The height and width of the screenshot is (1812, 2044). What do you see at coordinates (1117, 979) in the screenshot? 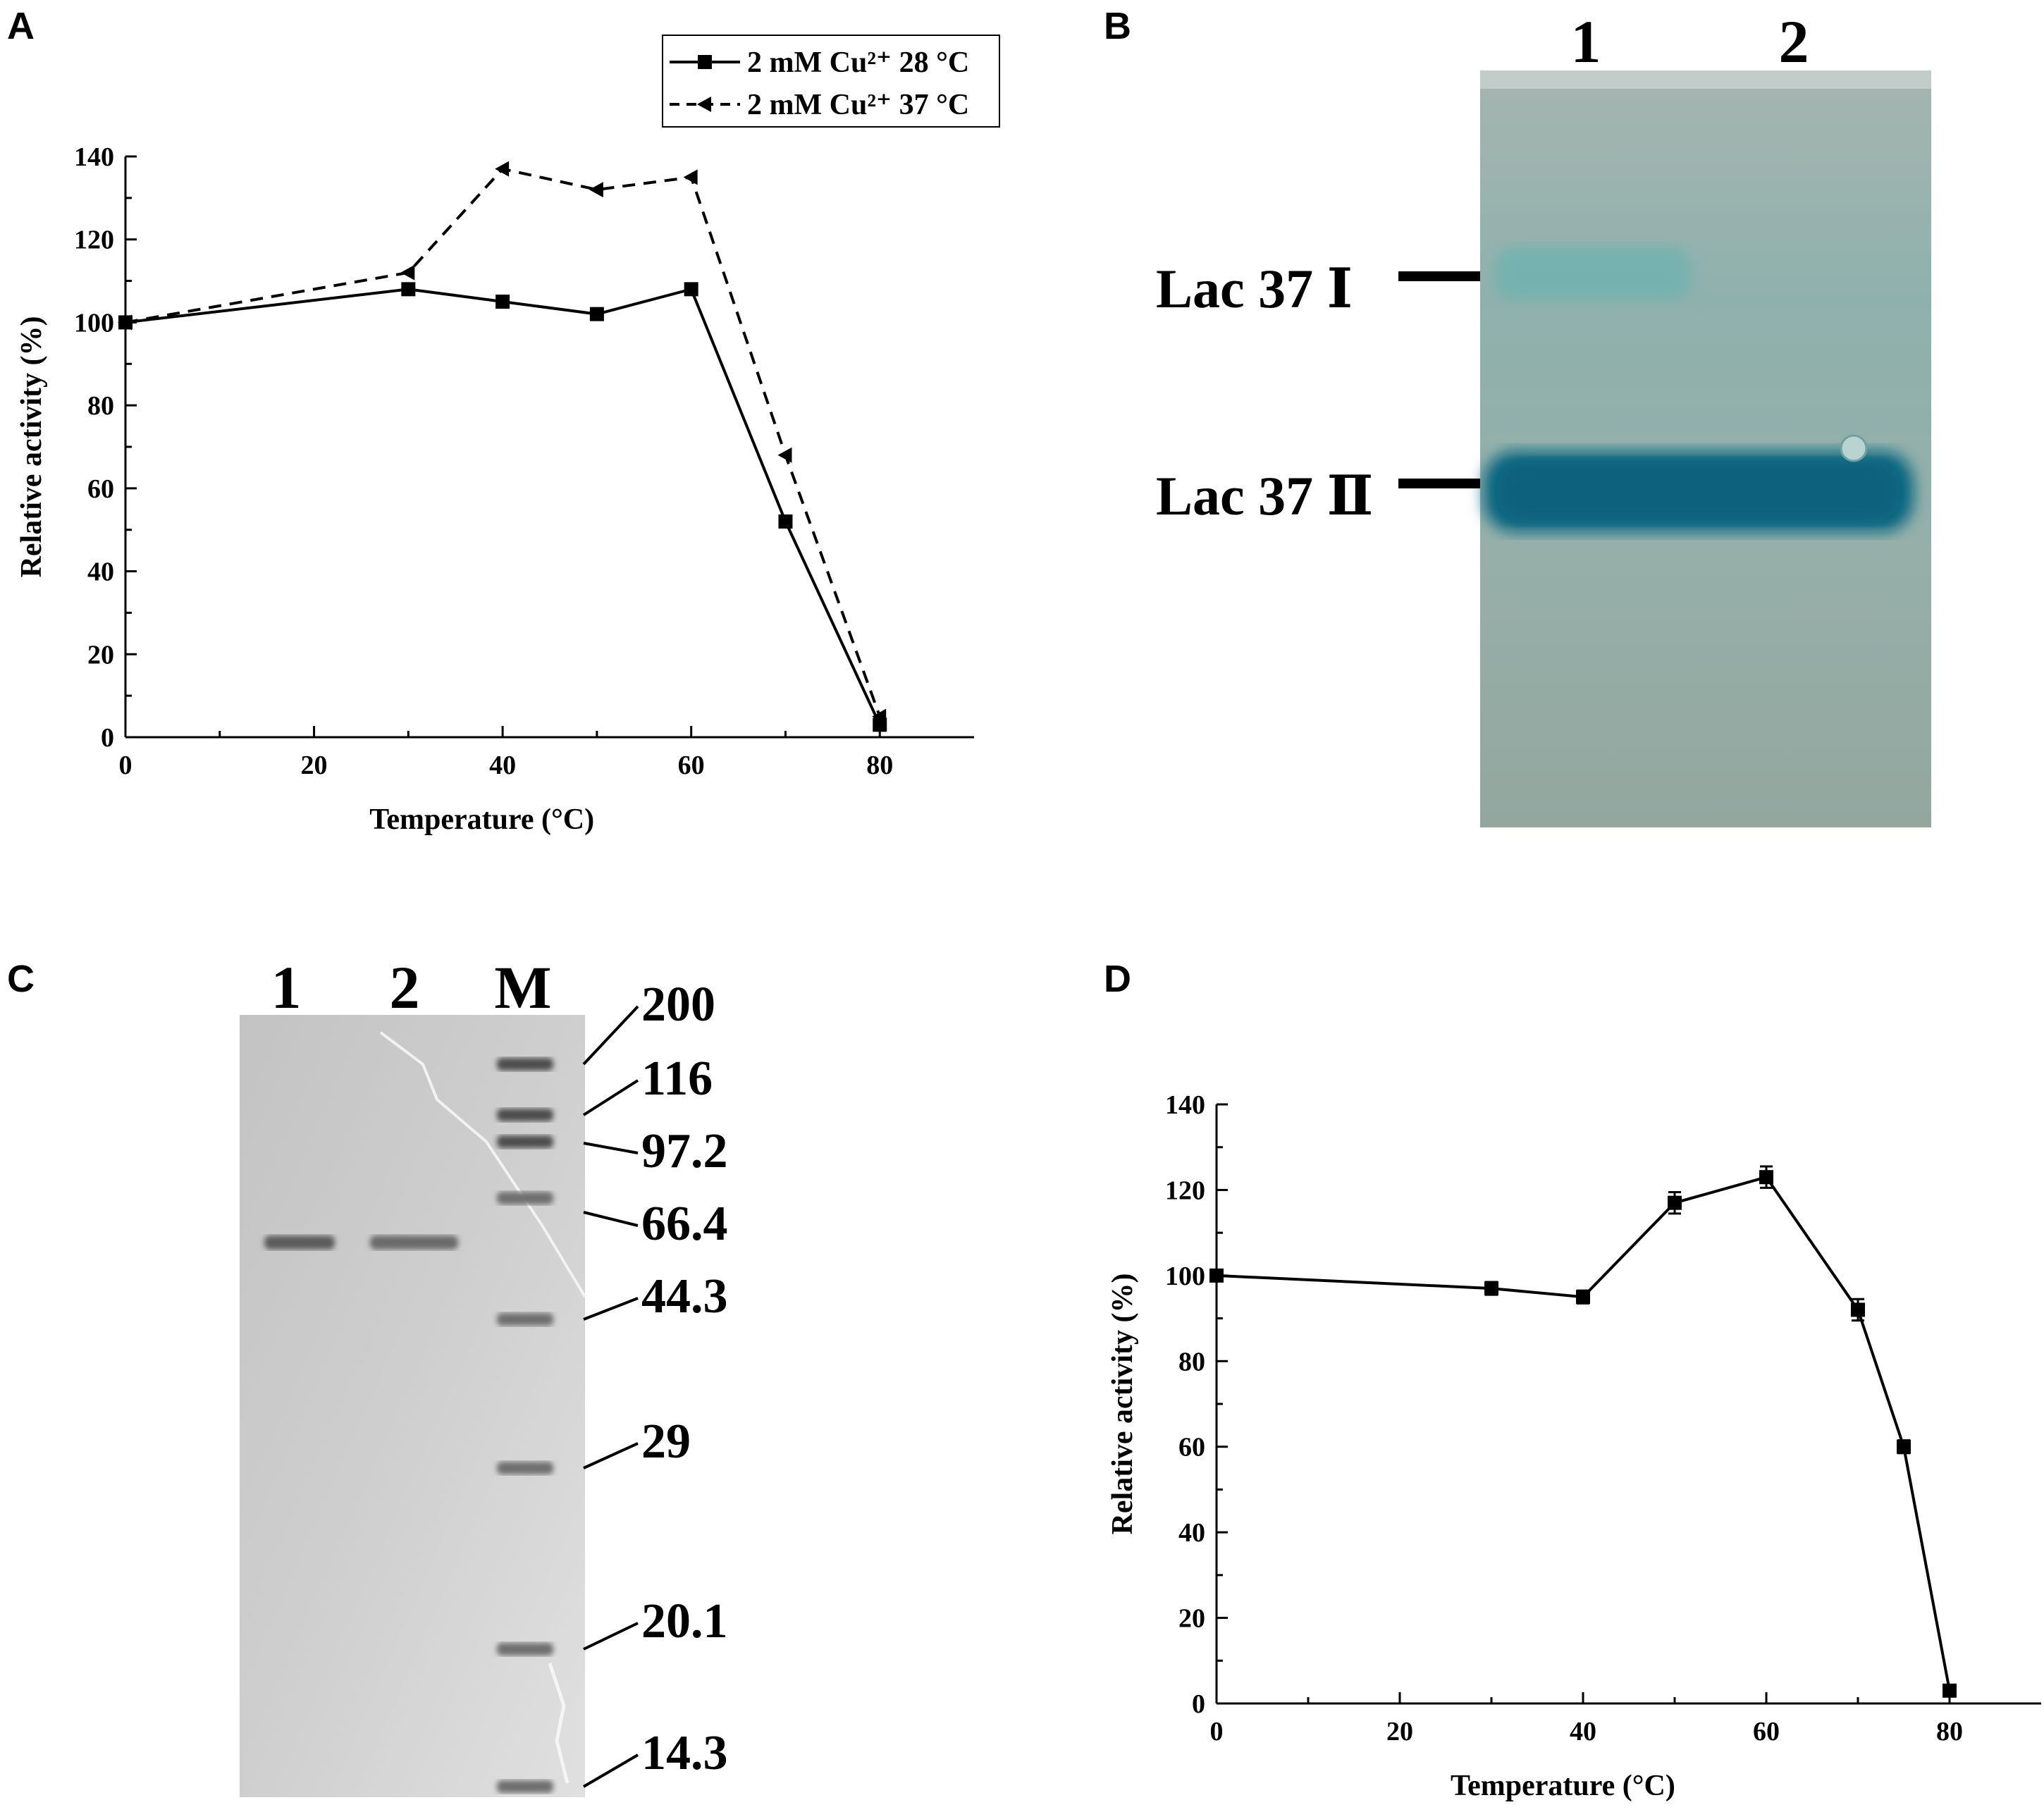
I see `panel-letter-d: D` at bounding box center [1117, 979].